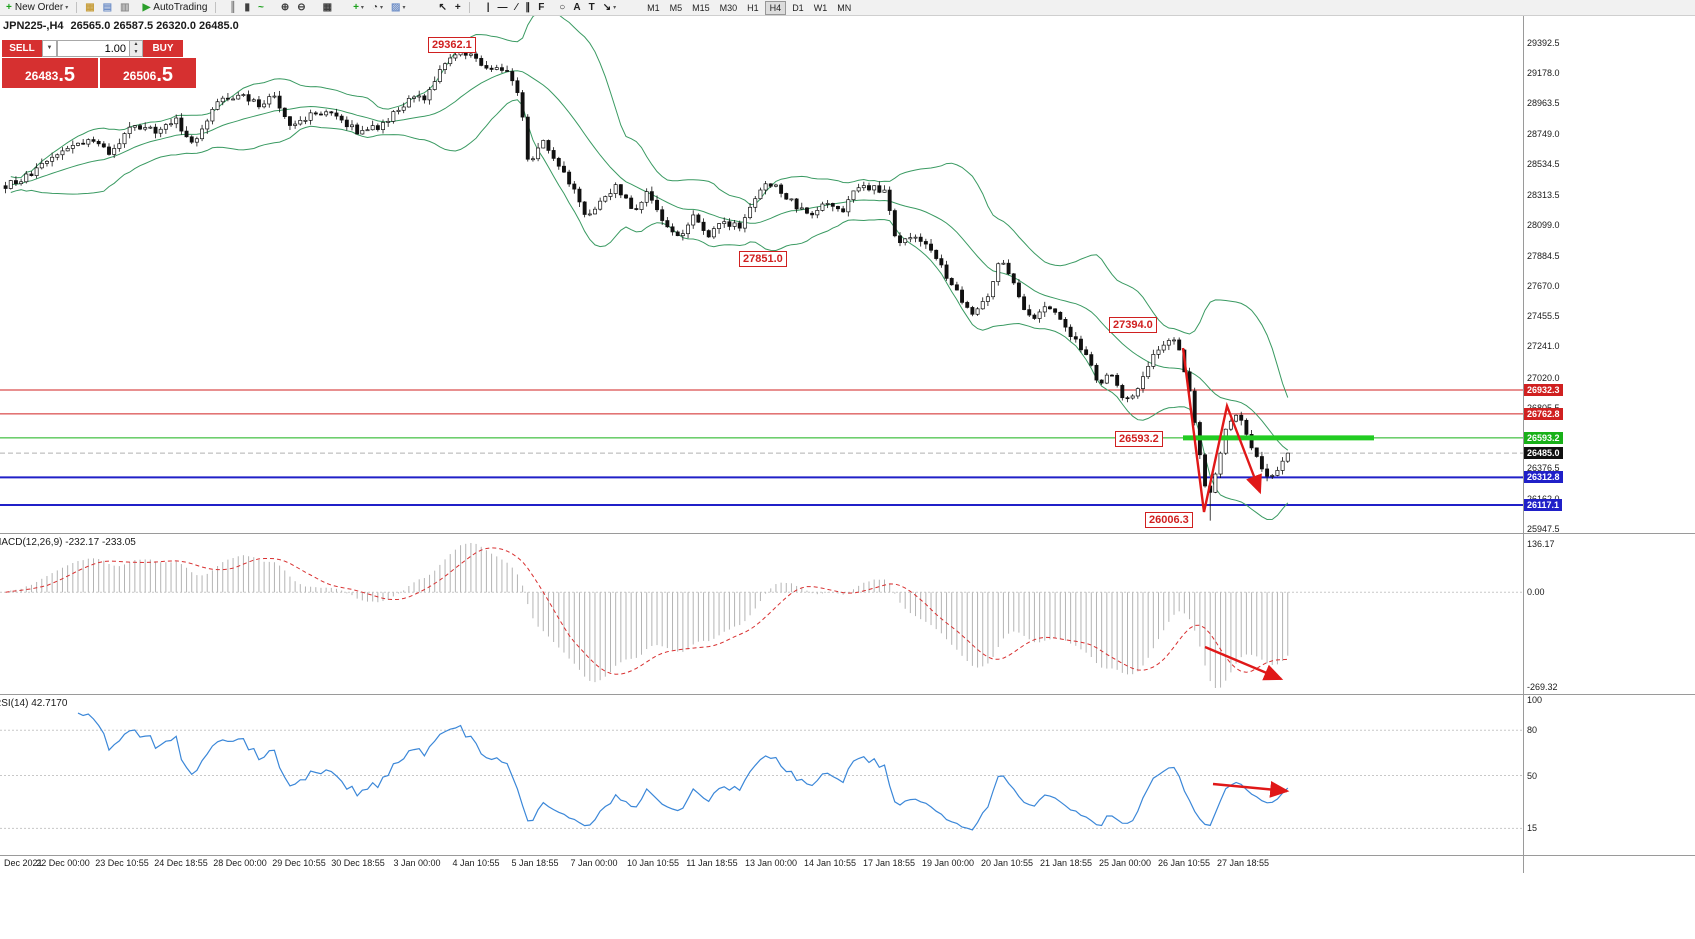 The width and height of the screenshot is (1695, 939). Describe the element at coordinates (701, 7) in the screenshot. I see `timeframe-button-m15: M15` at that location.